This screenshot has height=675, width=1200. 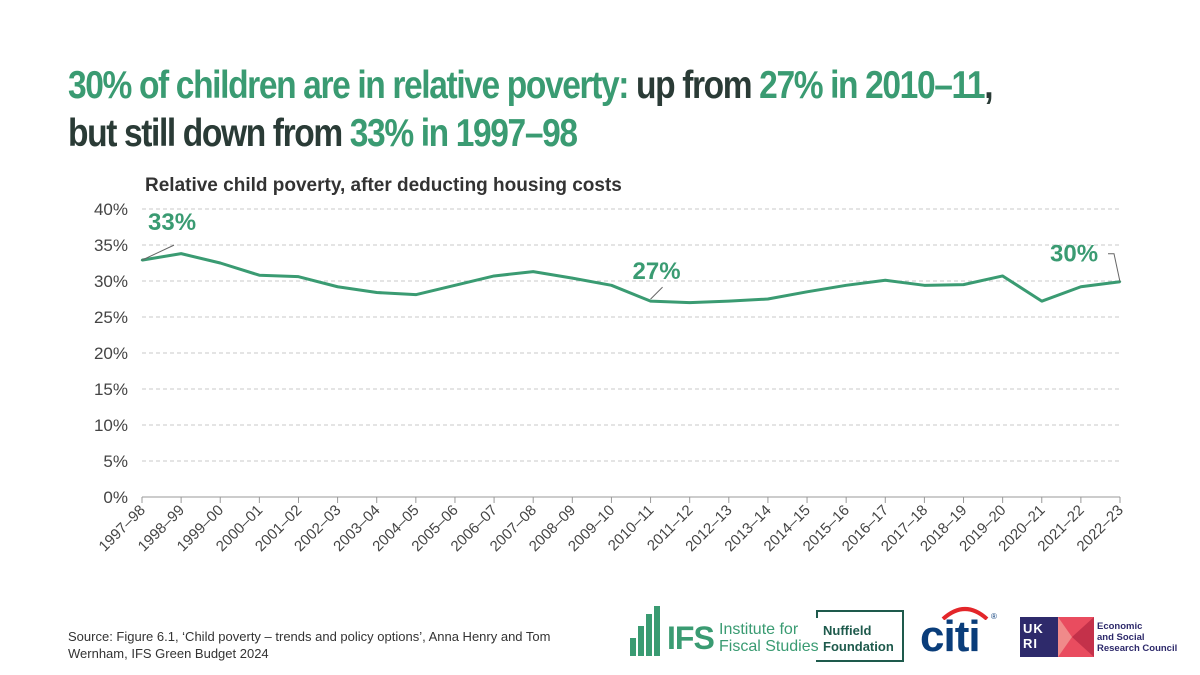 I want to click on ifs-name-line2: Fiscal Studies, so click(x=769, y=646).